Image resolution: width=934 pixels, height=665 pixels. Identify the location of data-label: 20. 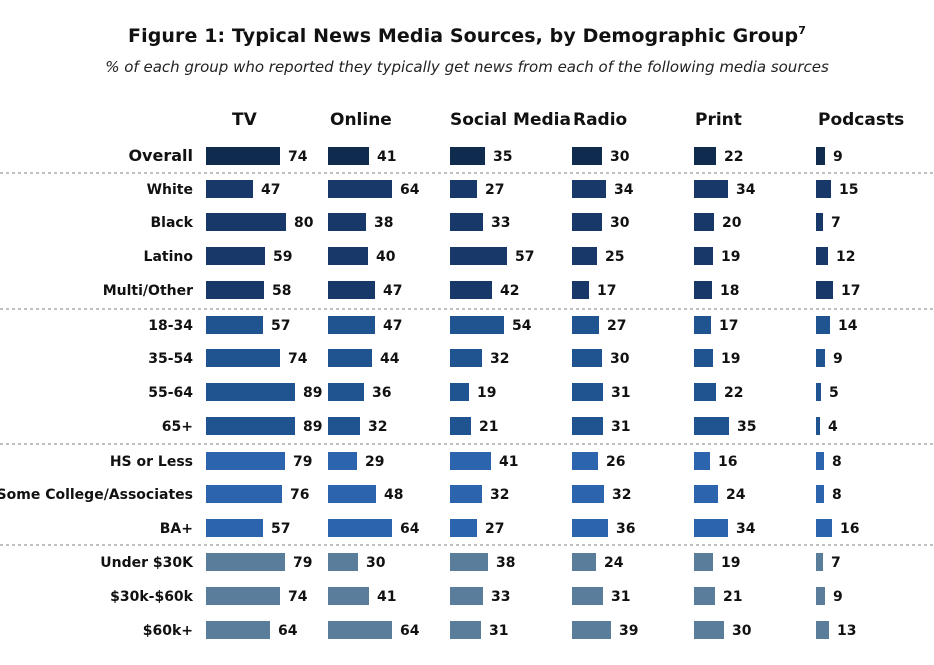
(732, 223).